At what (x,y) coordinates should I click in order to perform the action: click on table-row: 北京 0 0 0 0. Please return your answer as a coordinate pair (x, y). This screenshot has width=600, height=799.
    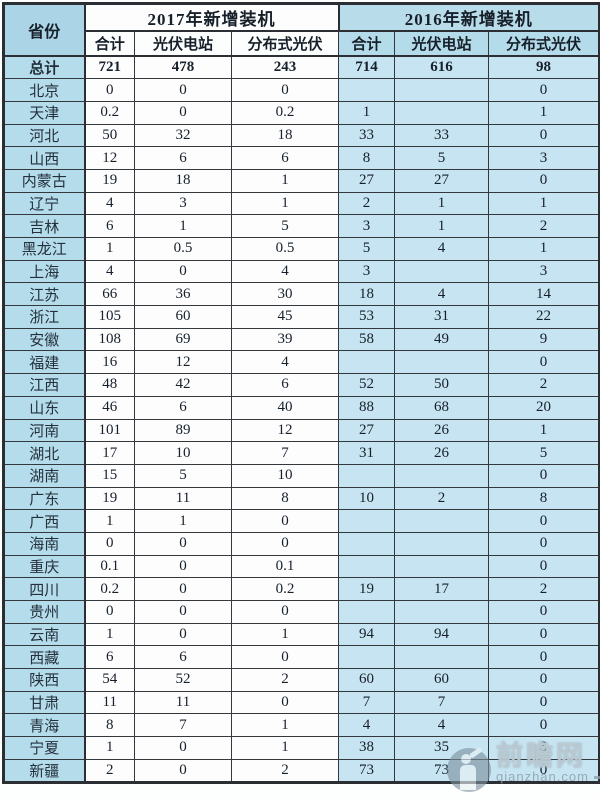
    Looking at the image, I should click on (301, 90).